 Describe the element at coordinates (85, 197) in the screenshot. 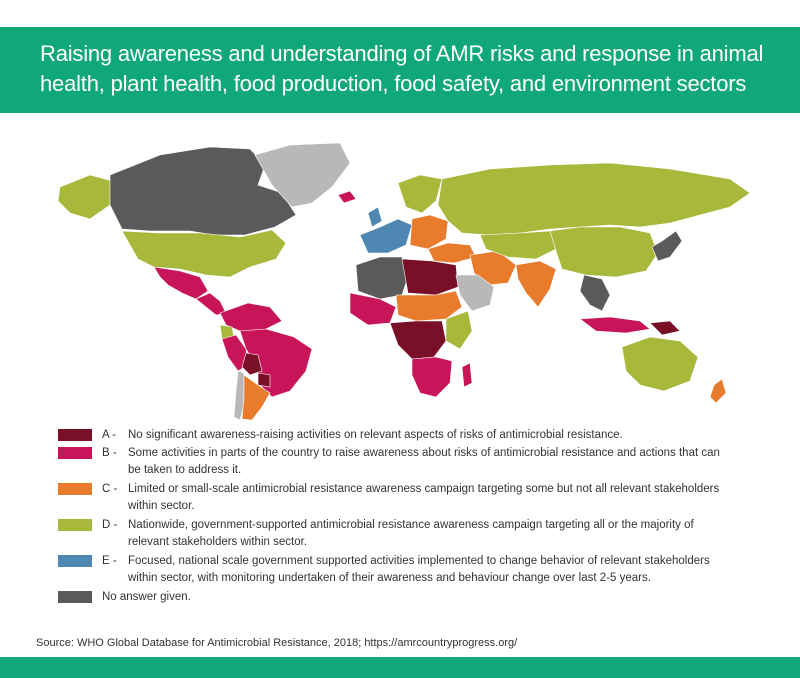

I see `map-region-alaska` at that location.